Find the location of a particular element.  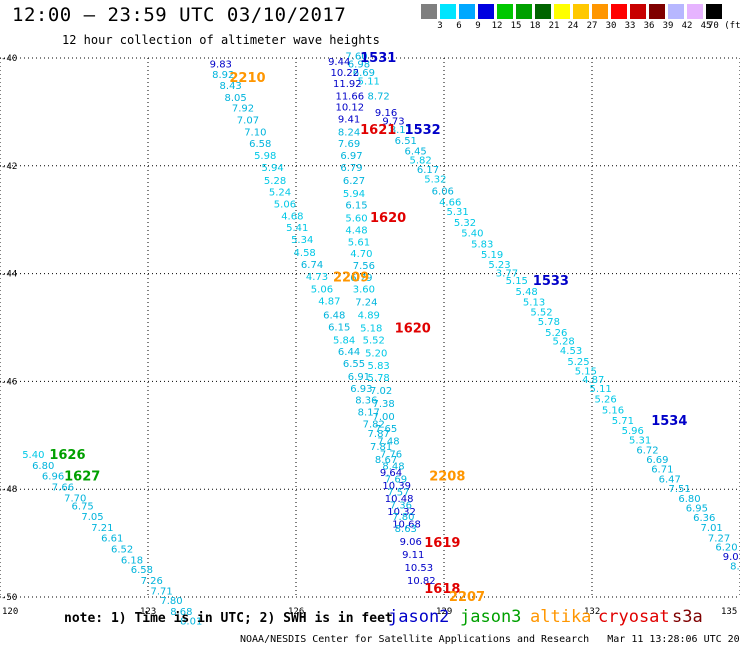

wave-height-value: 3.77 is located at coordinates (507, 274).